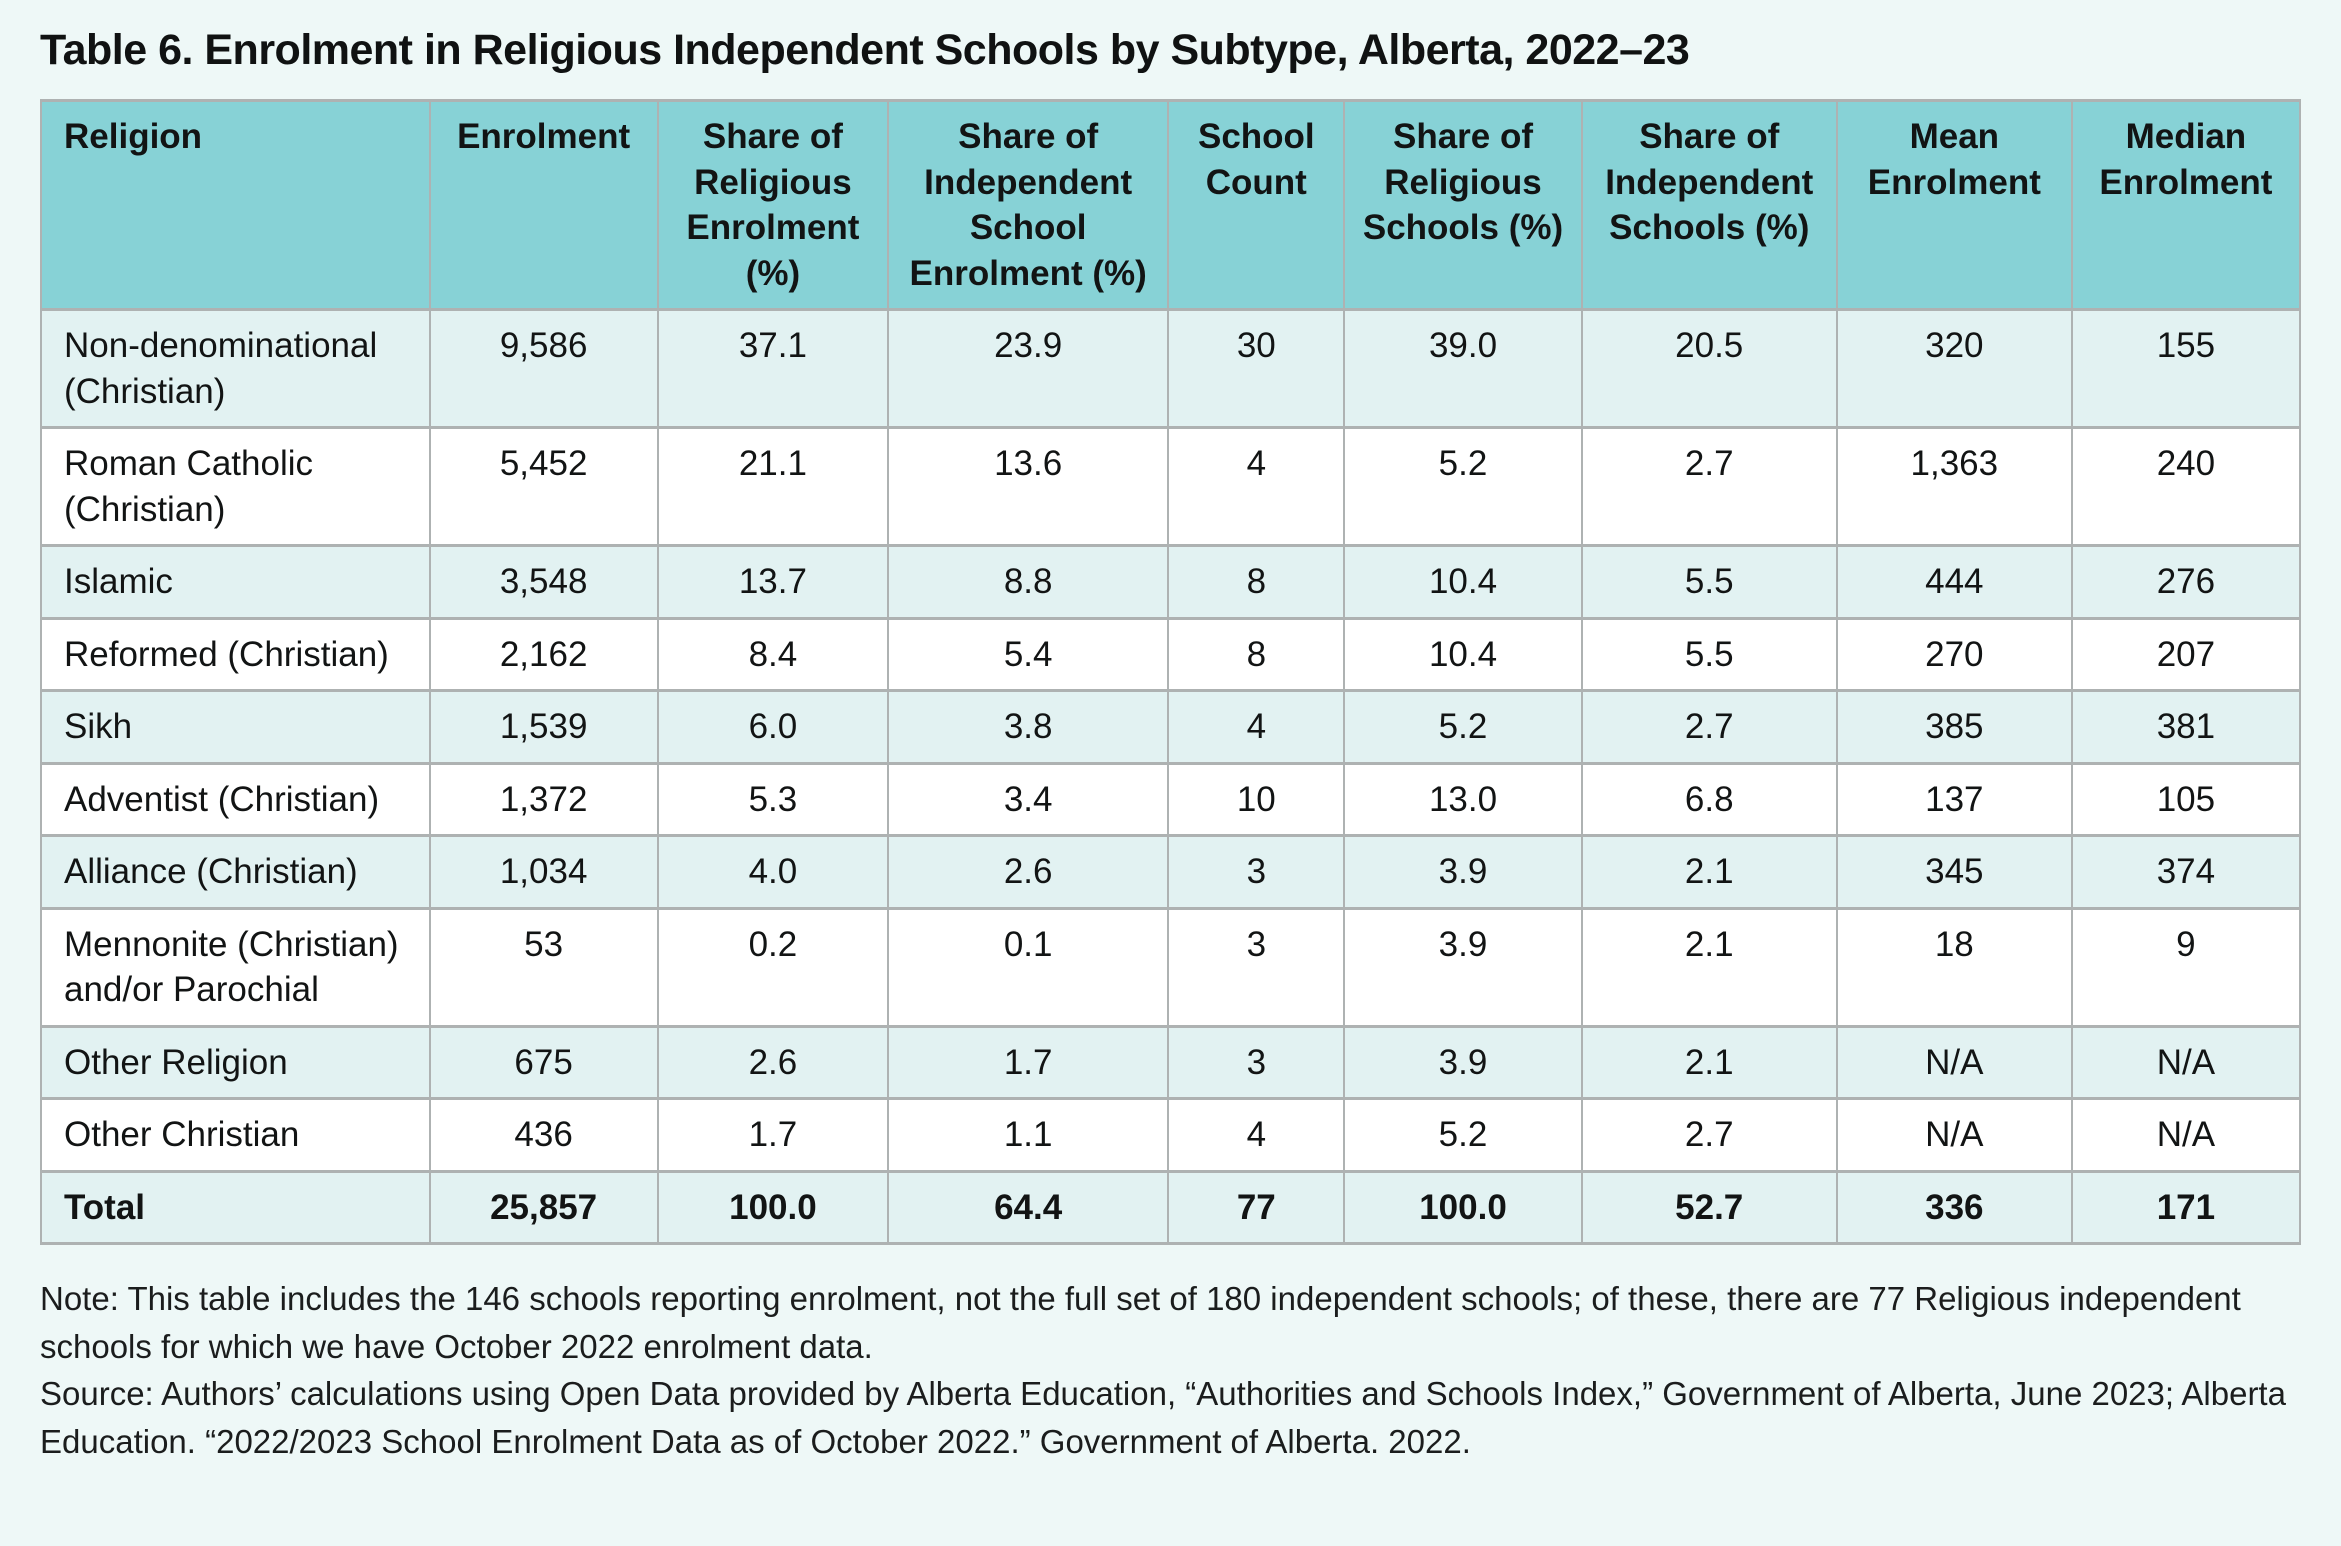 Image resolution: width=2341 pixels, height=1546 pixels. What do you see at coordinates (1028, 1062) in the screenshot?
I see `value-cell: 1.7` at bounding box center [1028, 1062].